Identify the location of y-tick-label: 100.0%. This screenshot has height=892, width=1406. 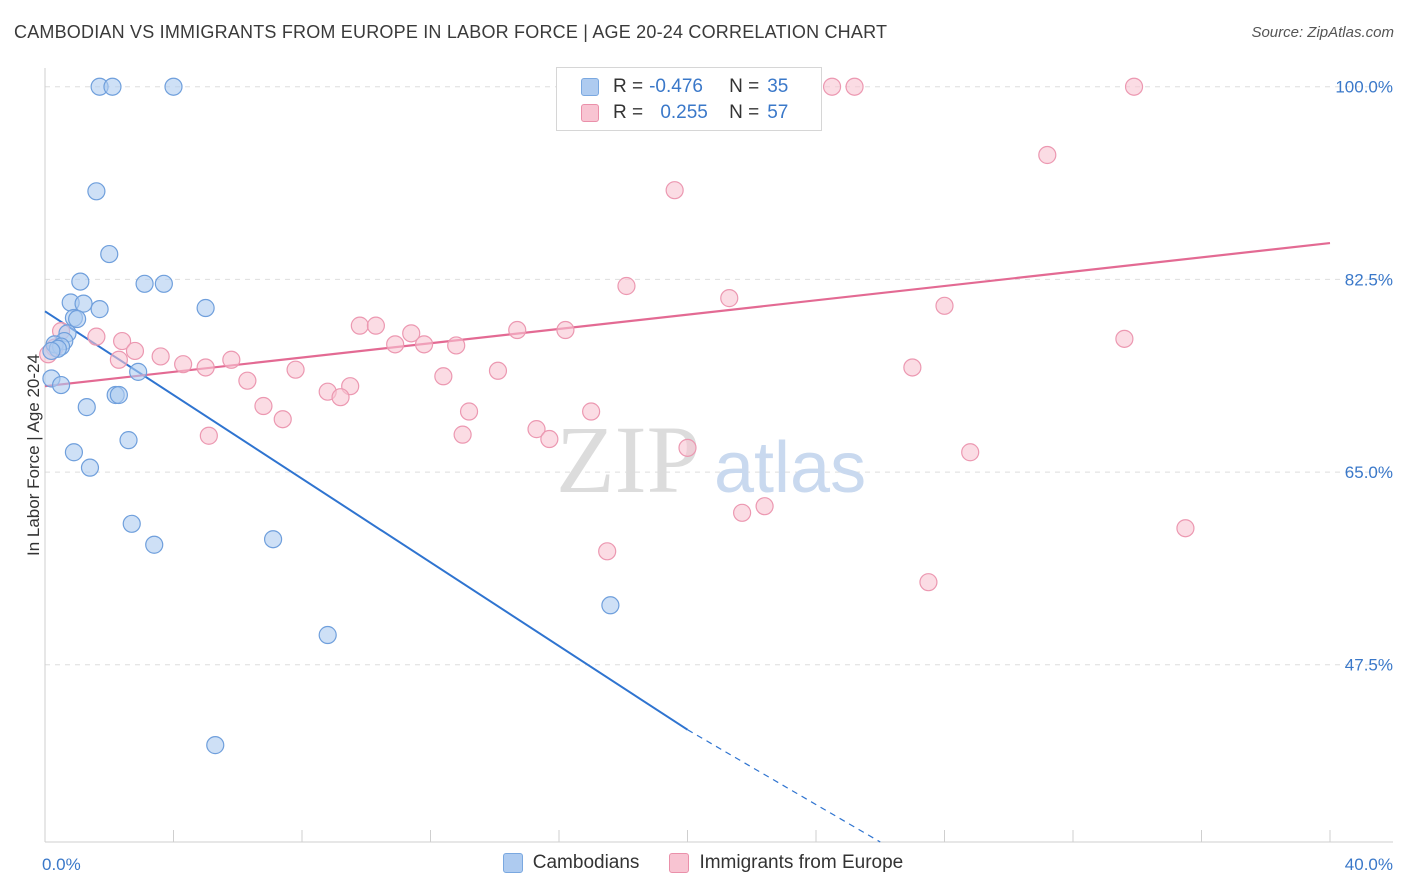
(1364, 87).